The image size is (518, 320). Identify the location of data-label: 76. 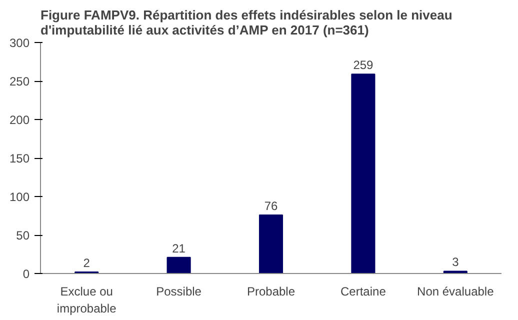
(271, 205).